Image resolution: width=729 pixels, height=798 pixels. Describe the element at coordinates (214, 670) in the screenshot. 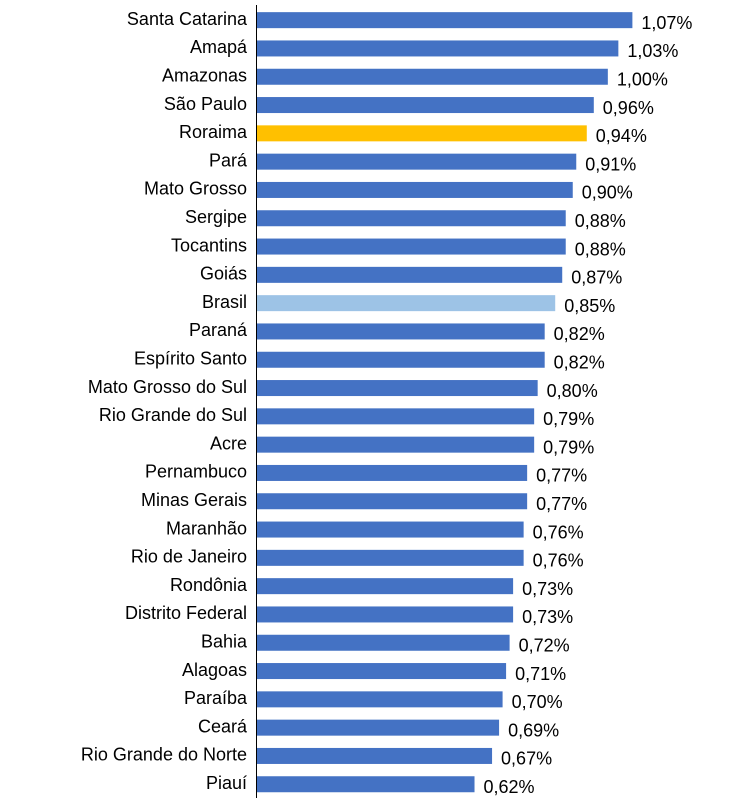

I see `y-tick-label: Alagoas` at that location.